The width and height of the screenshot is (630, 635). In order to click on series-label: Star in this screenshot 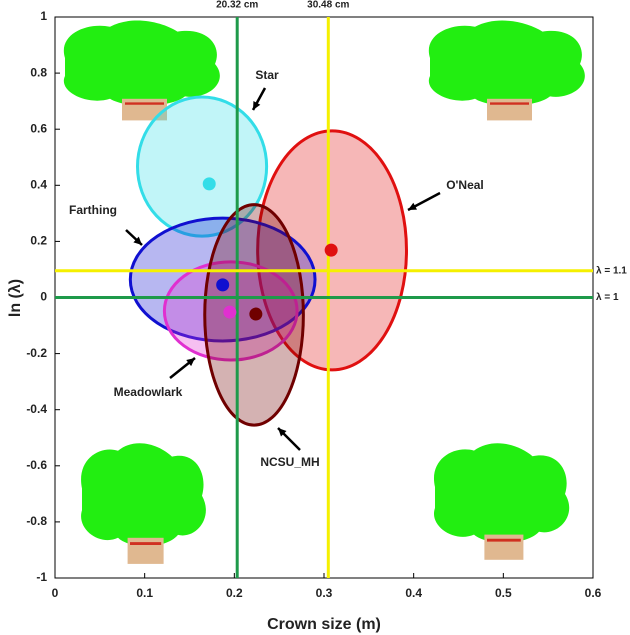, I will do `click(267, 75)`.